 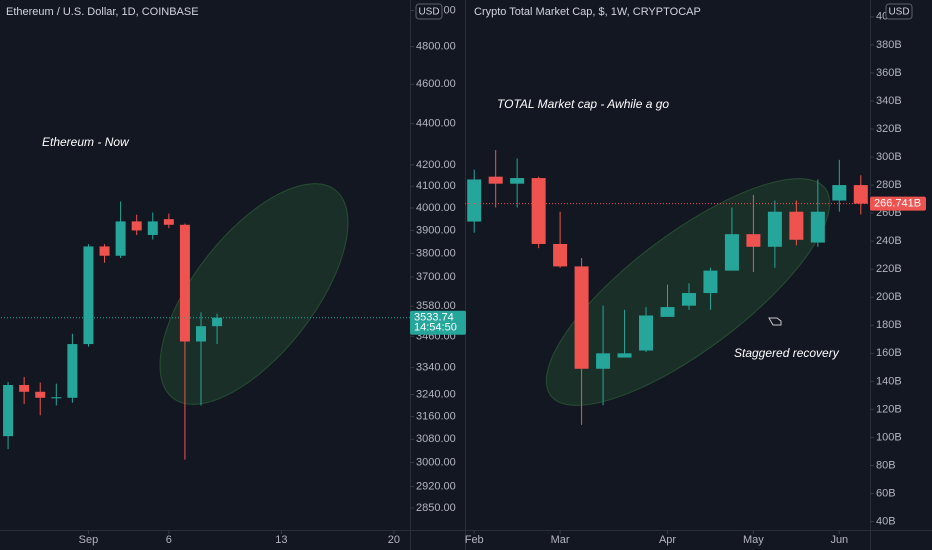 What do you see at coordinates (889, 241) in the screenshot?
I see `y-tick-label: 240B` at bounding box center [889, 241].